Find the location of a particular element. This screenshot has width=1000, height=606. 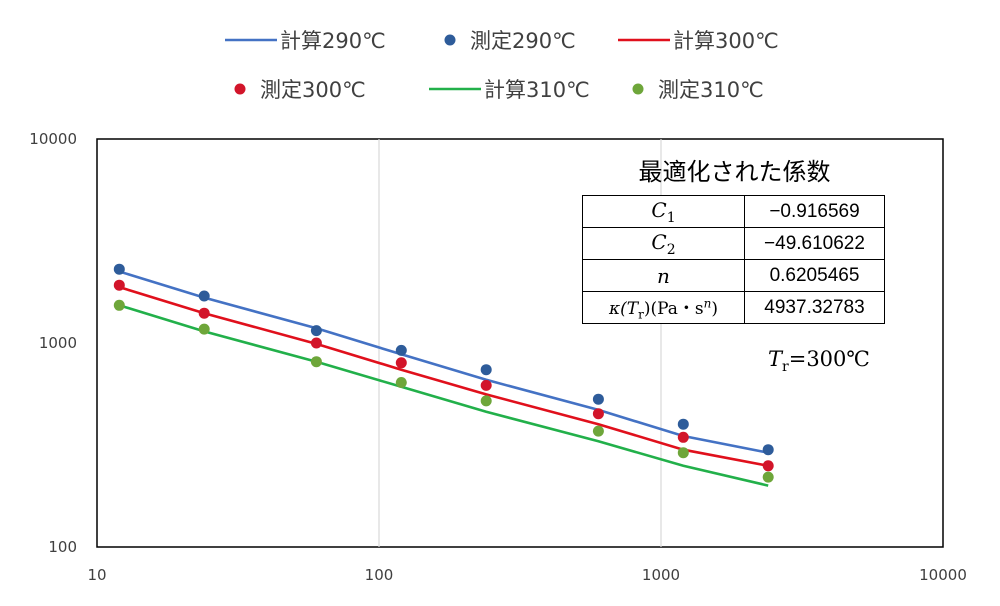

coef-row-c2: C2 −49.610622 is located at coordinates (733, 243).